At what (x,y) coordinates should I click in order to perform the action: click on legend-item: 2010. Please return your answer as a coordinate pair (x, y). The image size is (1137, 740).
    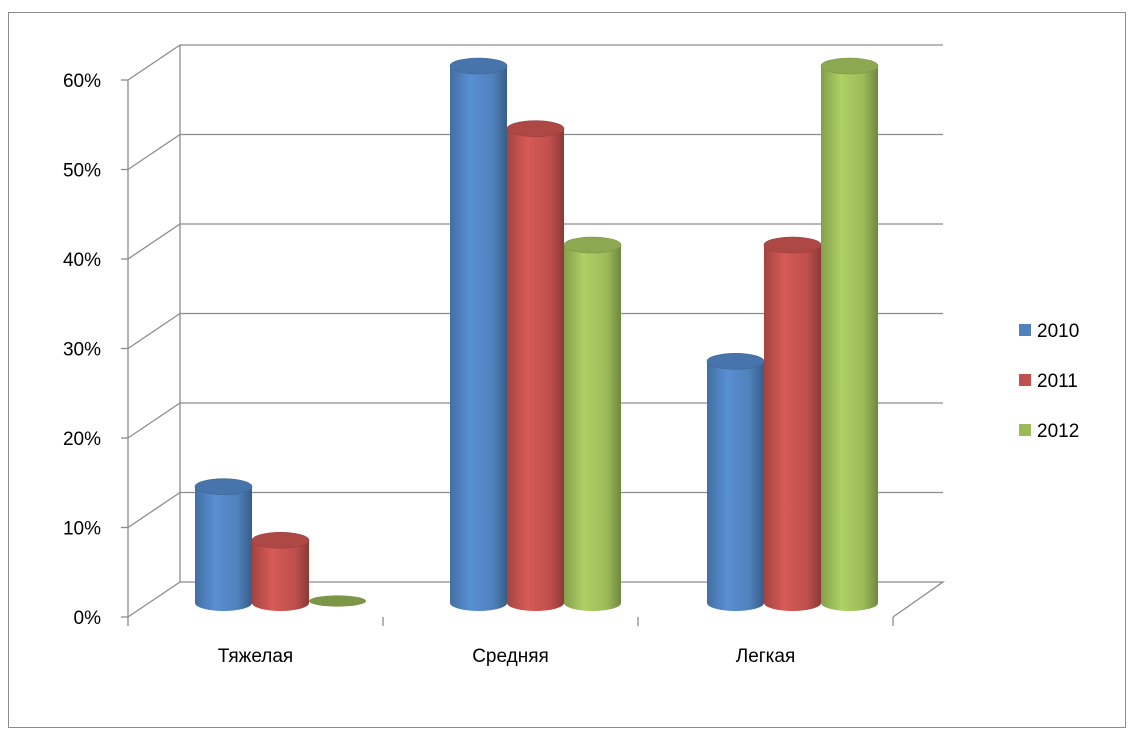
    Looking at the image, I should click on (1049, 331).